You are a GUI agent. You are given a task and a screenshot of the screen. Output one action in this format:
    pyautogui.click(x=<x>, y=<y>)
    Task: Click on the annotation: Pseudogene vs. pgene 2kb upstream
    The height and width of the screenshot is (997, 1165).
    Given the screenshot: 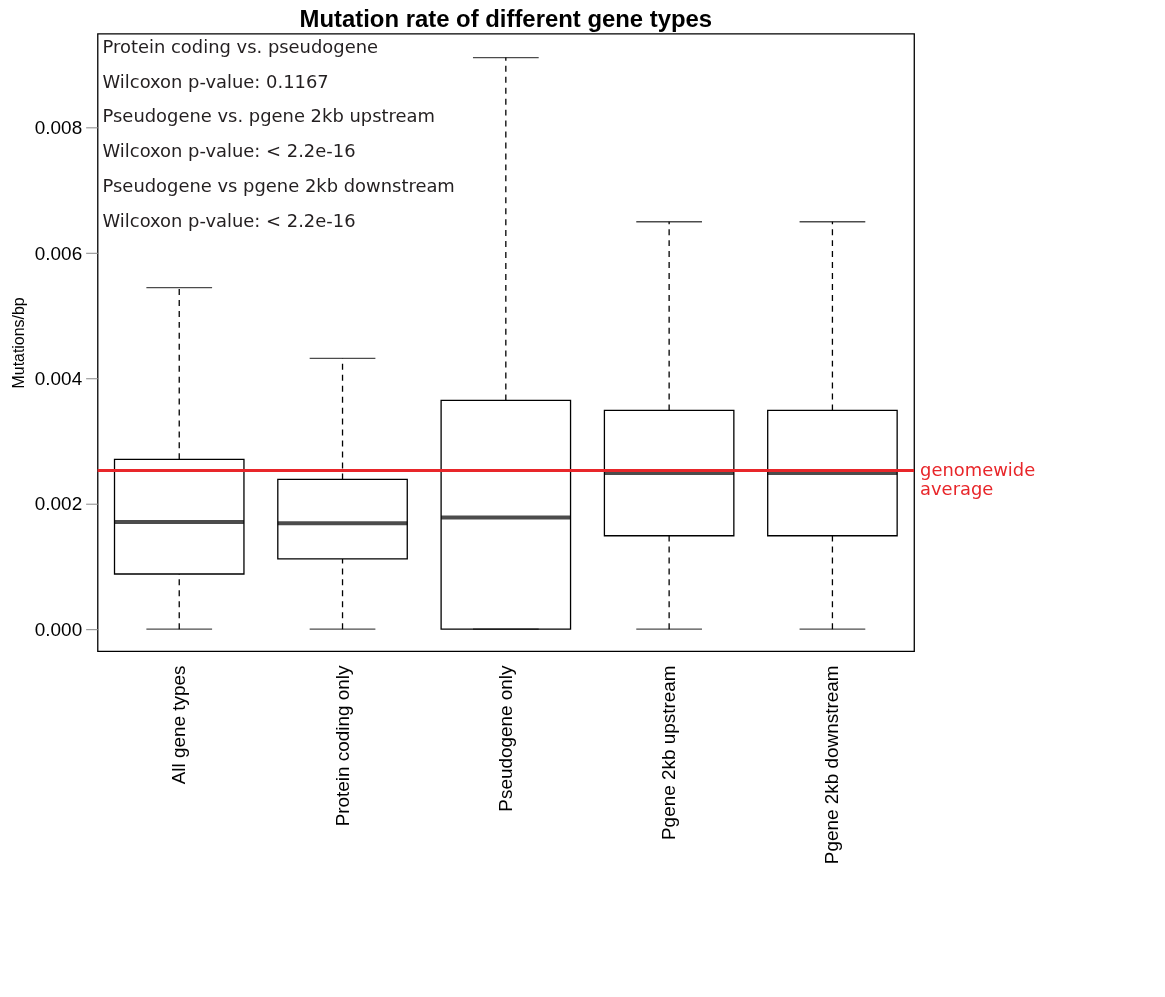 What is the action you would take?
    pyautogui.click(x=268, y=116)
    